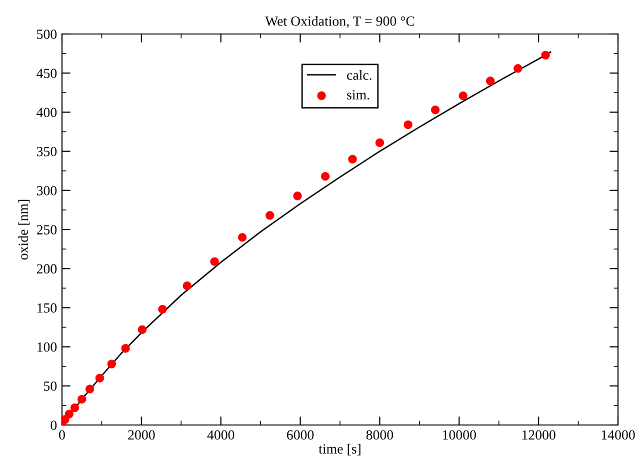  Describe the element at coordinates (339, 450) in the screenshot. I see `x-axis-title: time [s]` at that location.